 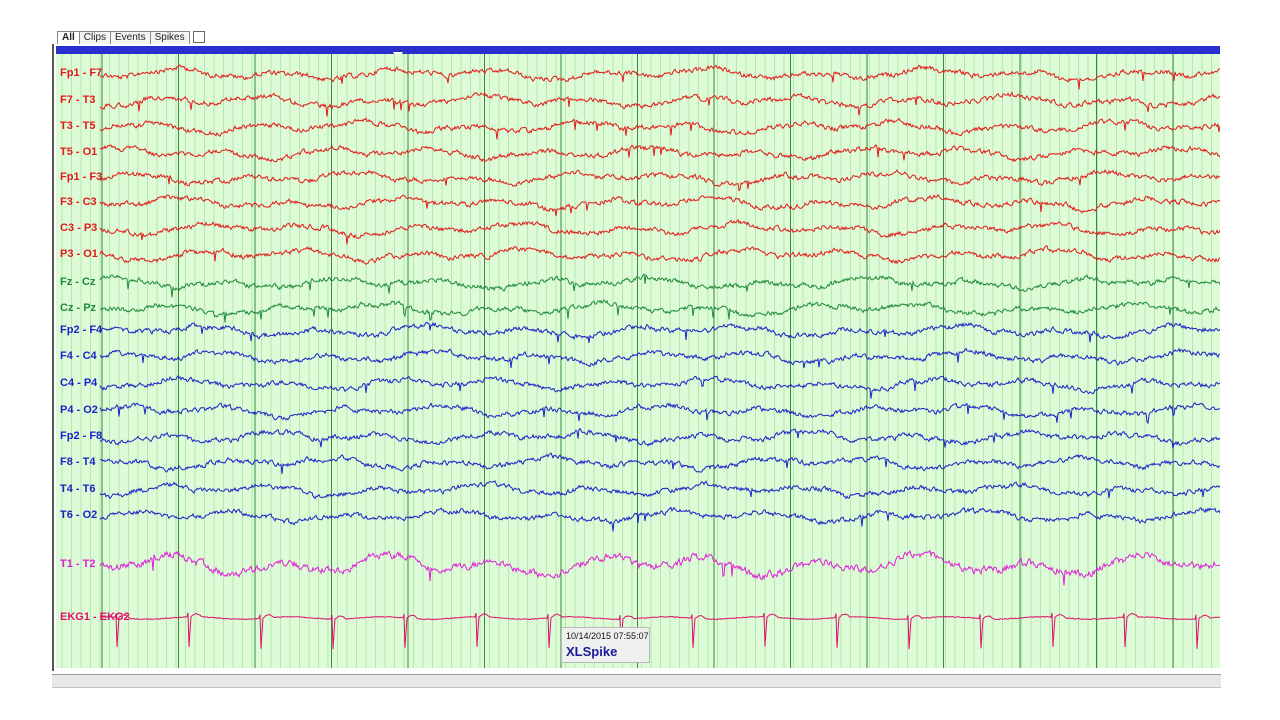 I want to click on trace-cz-pz, so click(x=659, y=310).